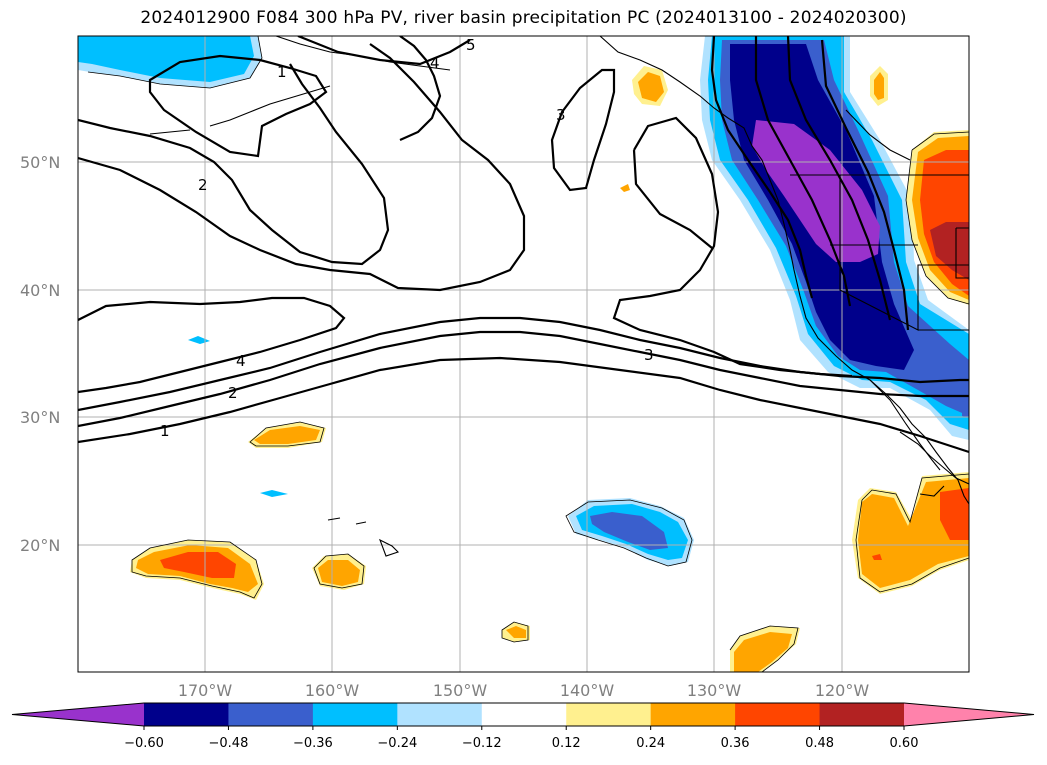 The width and height of the screenshot is (1047, 765). Describe the element at coordinates (904, 743) in the screenshot. I see `colorbar-tick-label: 0.60` at that location.